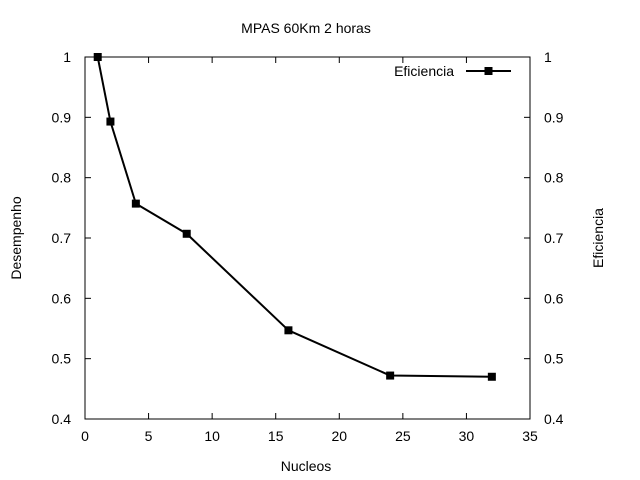 This screenshot has height=480, width=640. What do you see at coordinates (554, 117) in the screenshot?
I see `y2-tick-label: 0.9` at bounding box center [554, 117].